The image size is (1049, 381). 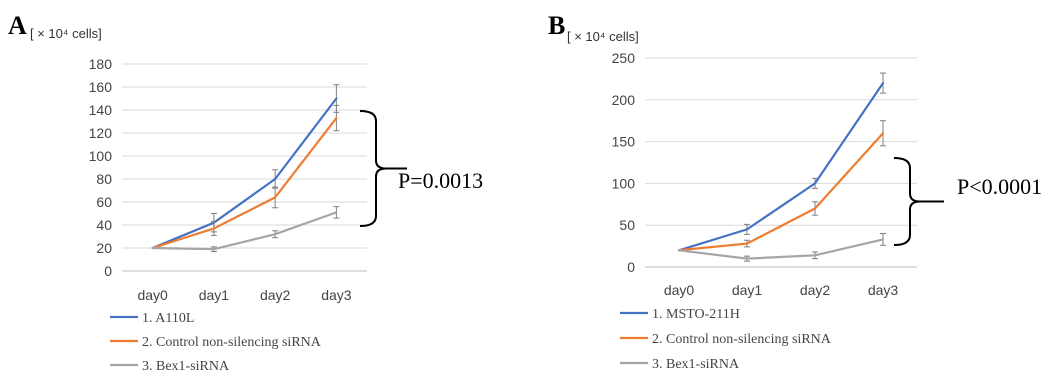 What do you see at coordinates (104, 202) in the screenshot?
I see `y-tick-label: 60` at bounding box center [104, 202].